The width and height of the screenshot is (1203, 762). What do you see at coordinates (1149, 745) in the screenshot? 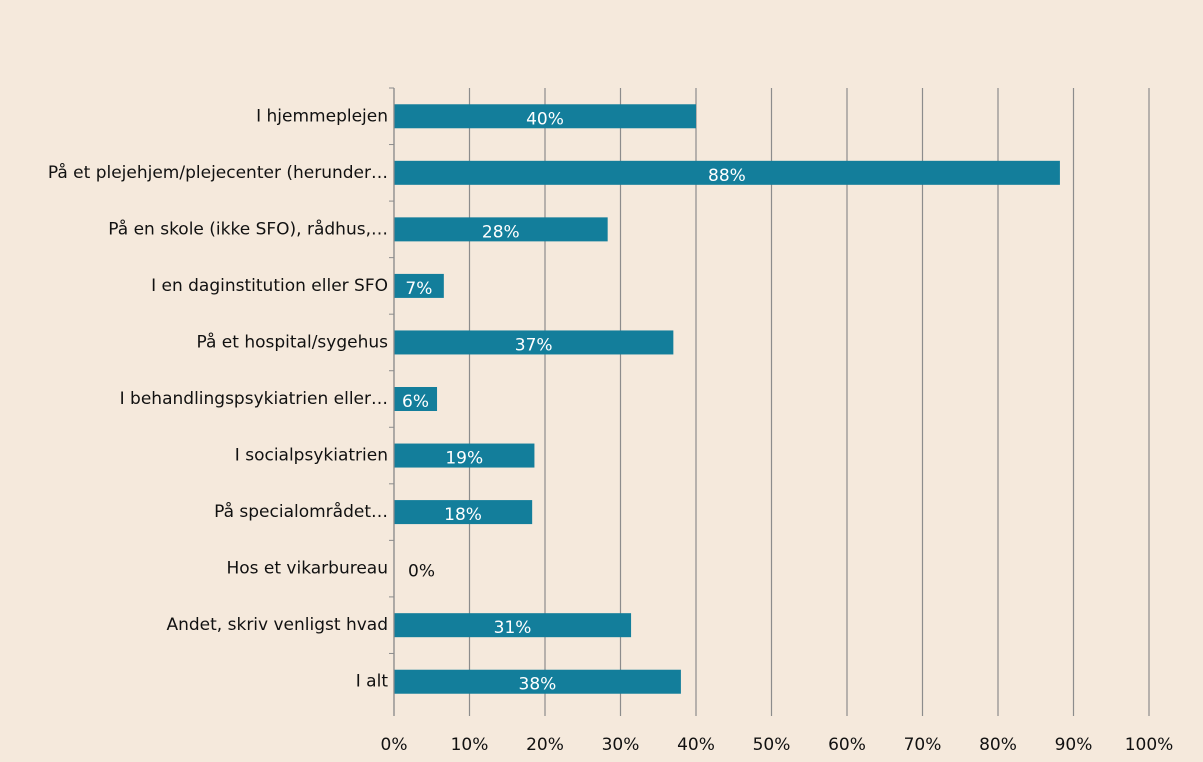
I see `x-tick-label: 100%` at bounding box center [1149, 745].